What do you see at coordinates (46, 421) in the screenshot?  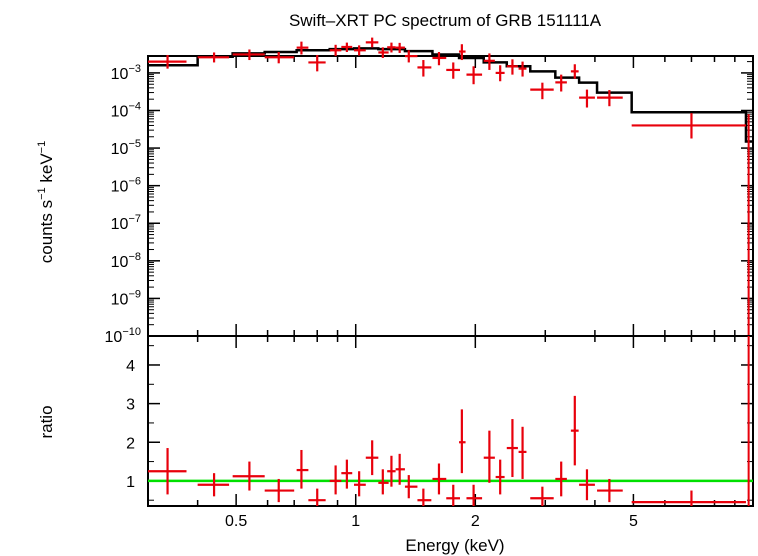 I see `y-axis-label-ratio: ratio` at bounding box center [46, 421].